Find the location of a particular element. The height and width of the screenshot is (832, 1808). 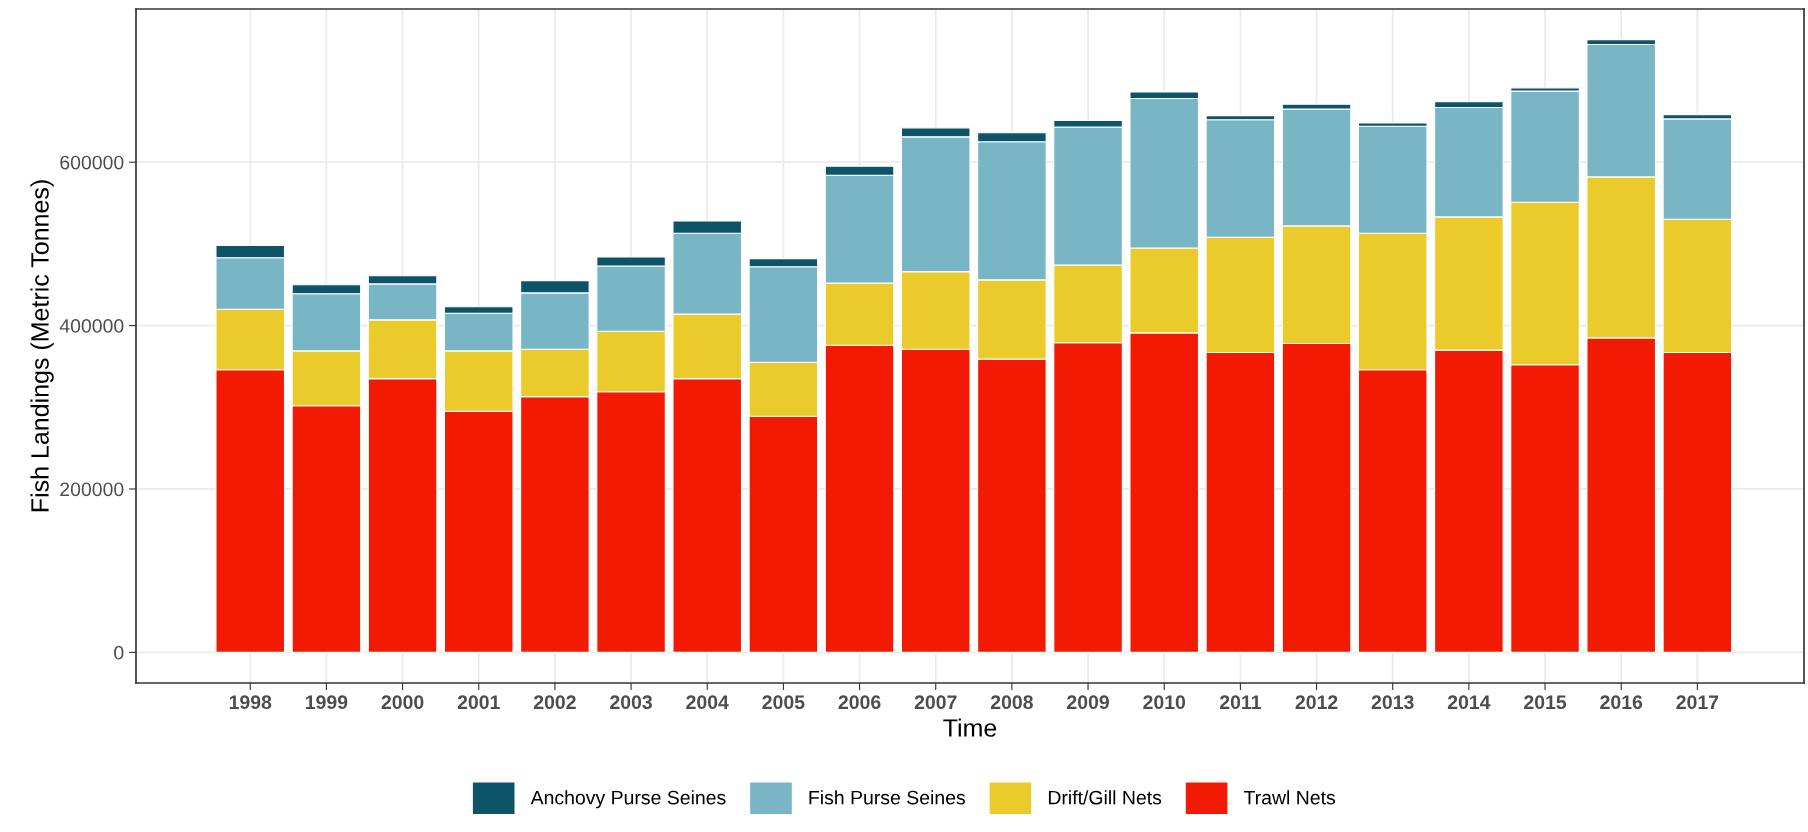

y-tick-label: 200000 is located at coordinates (92, 489).